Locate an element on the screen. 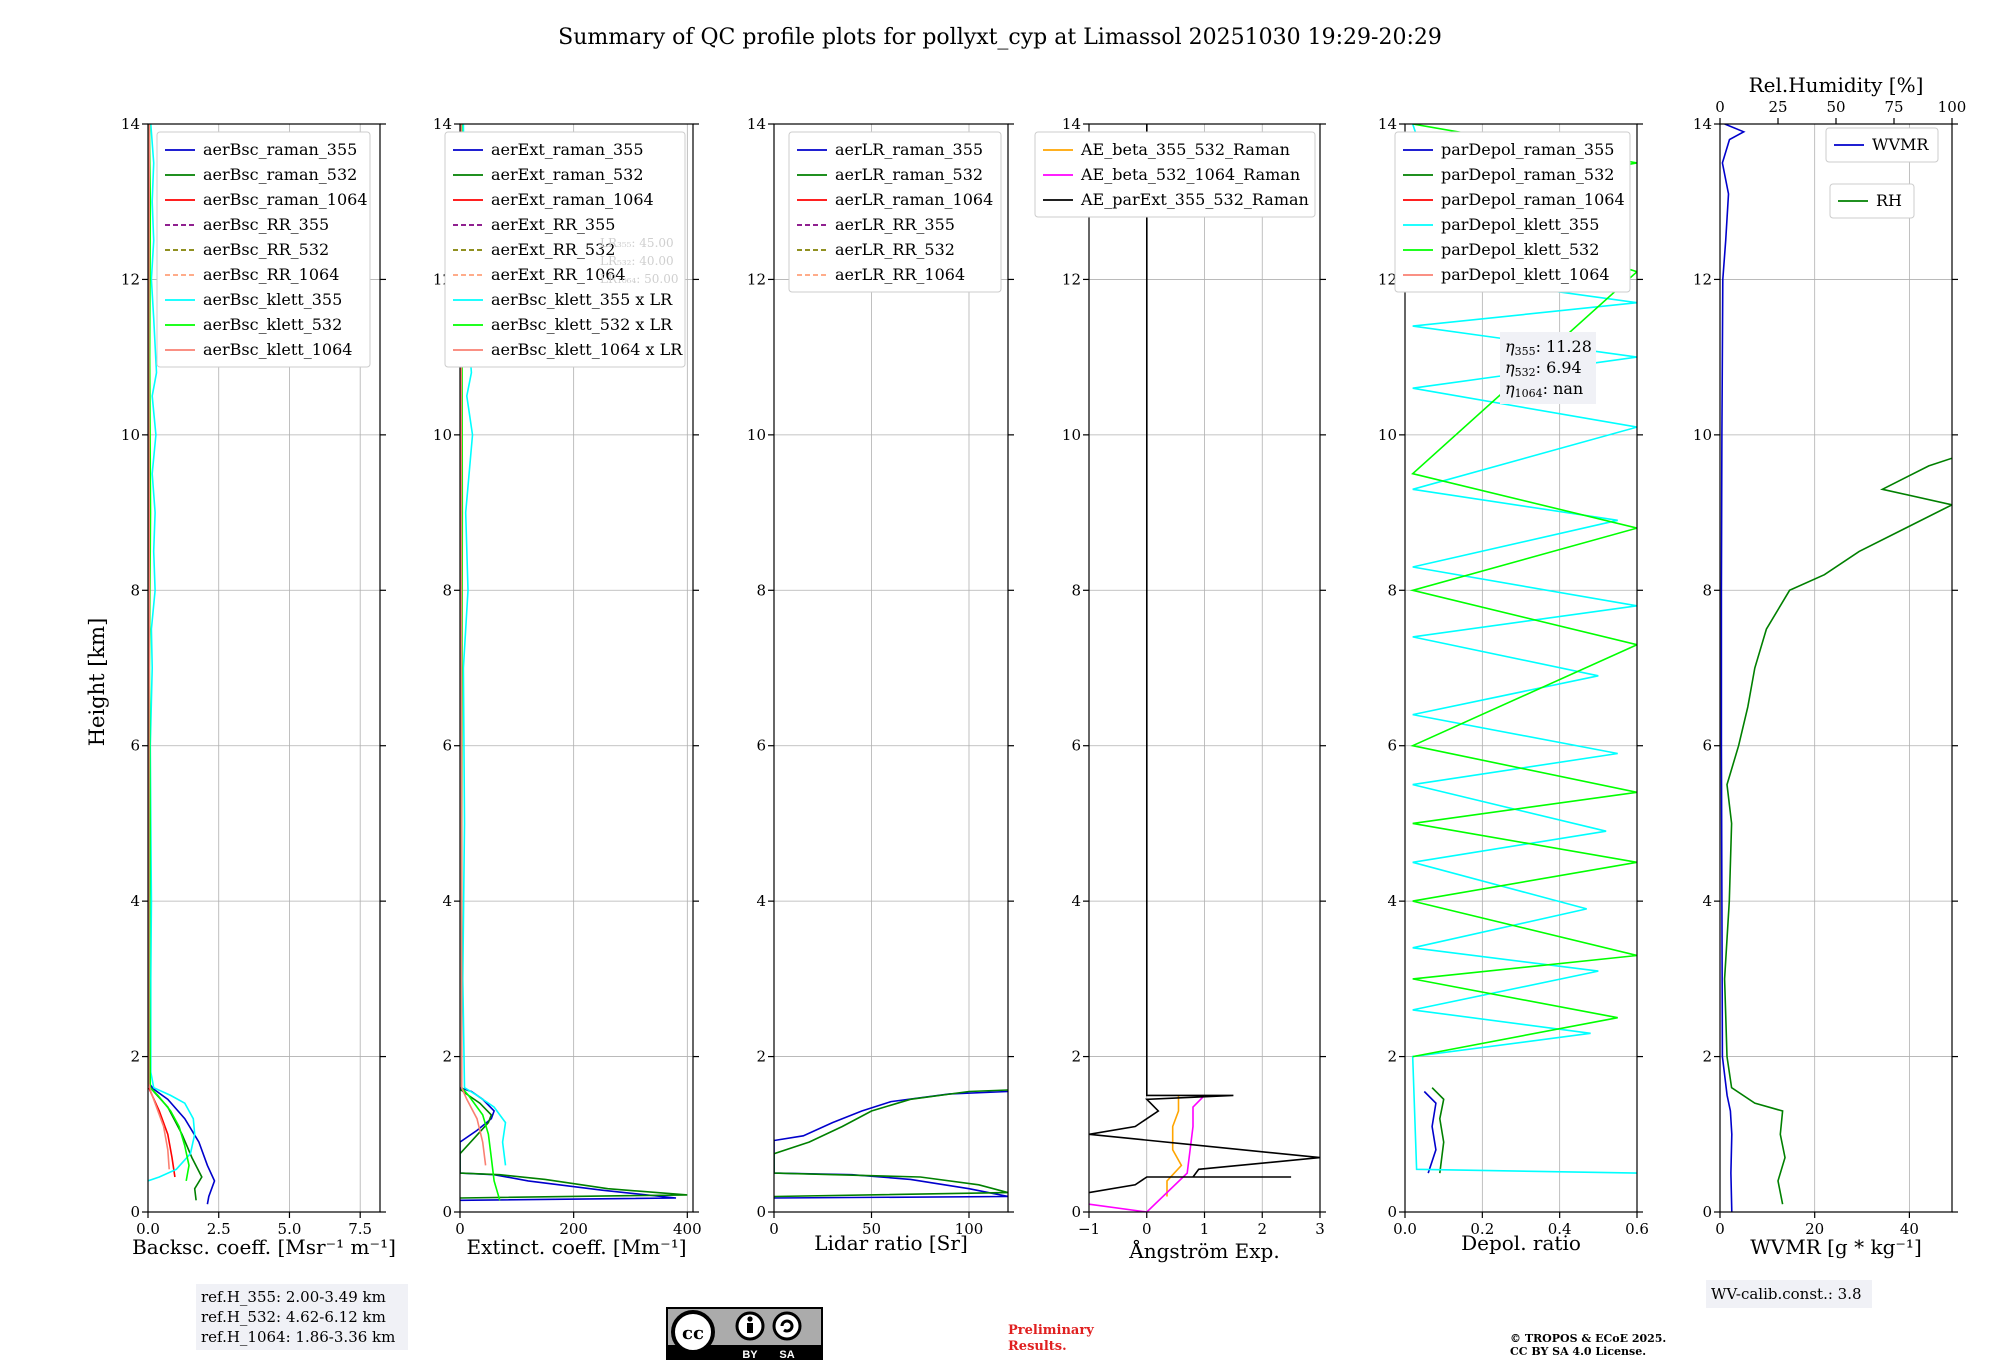 Image resolution: width=2000 pixels, height=1360 pixels. y-axis-label: Height [km] is located at coordinates (97, 682).